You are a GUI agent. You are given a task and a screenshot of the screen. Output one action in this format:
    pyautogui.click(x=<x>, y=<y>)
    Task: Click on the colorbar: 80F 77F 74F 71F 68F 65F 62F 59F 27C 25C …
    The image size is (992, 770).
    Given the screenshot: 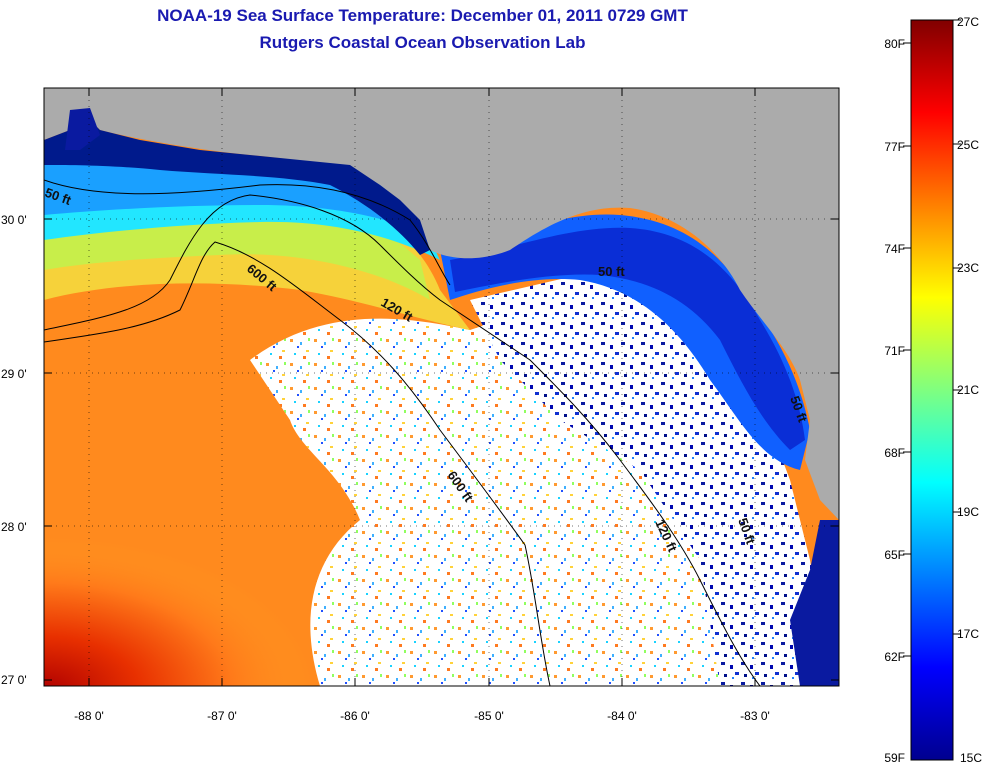 What is the action you would take?
    pyautogui.click(x=933, y=390)
    